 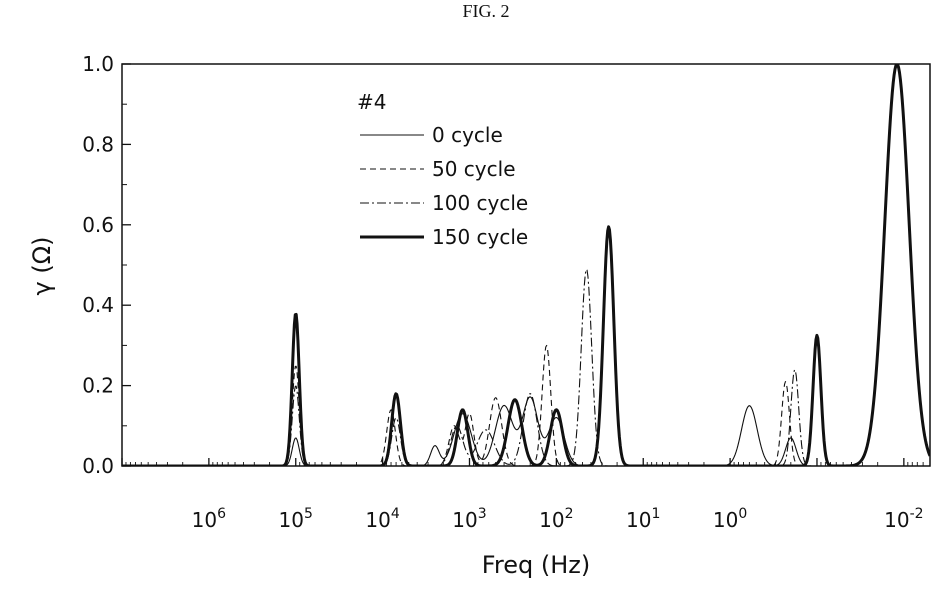 What do you see at coordinates (474, 169) in the screenshot?
I see `legend-label: 50 cycle` at bounding box center [474, 169].